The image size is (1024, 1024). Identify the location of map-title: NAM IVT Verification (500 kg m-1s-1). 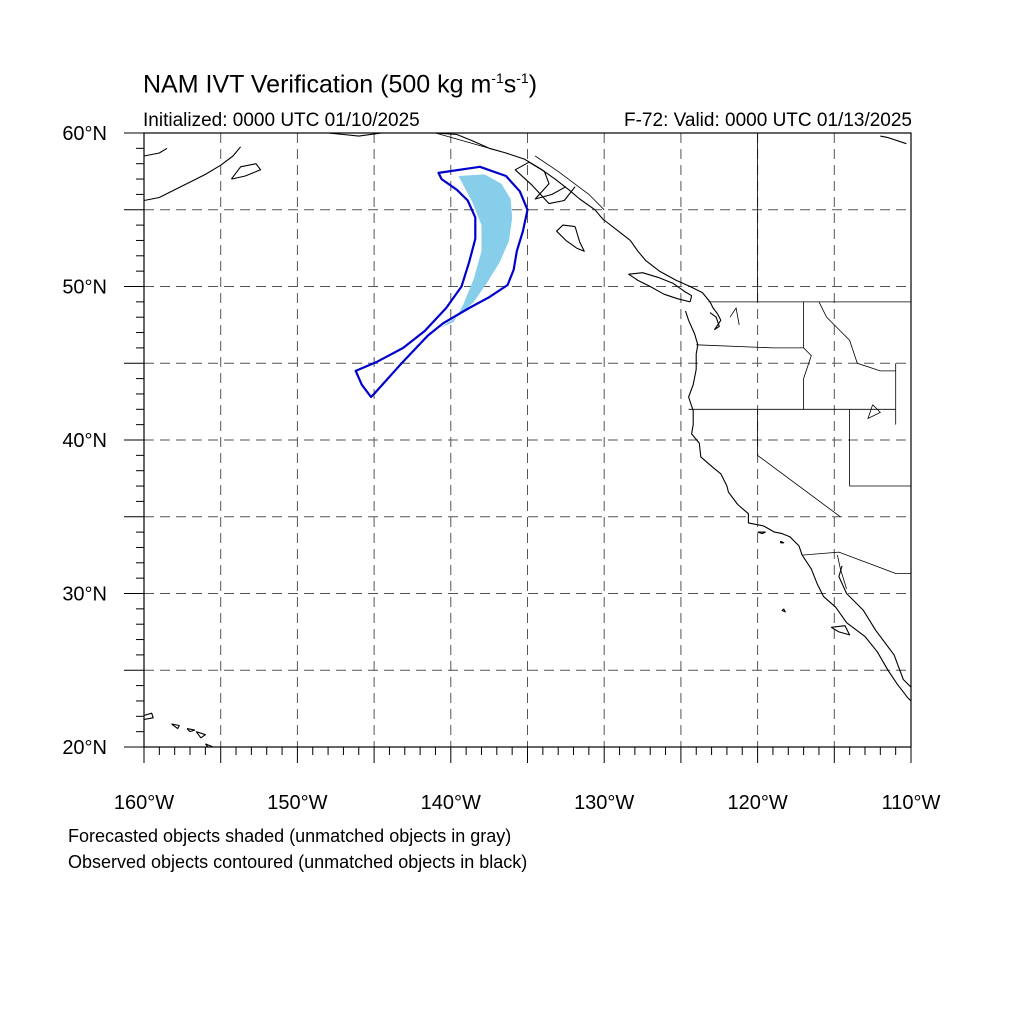
(340, 84).